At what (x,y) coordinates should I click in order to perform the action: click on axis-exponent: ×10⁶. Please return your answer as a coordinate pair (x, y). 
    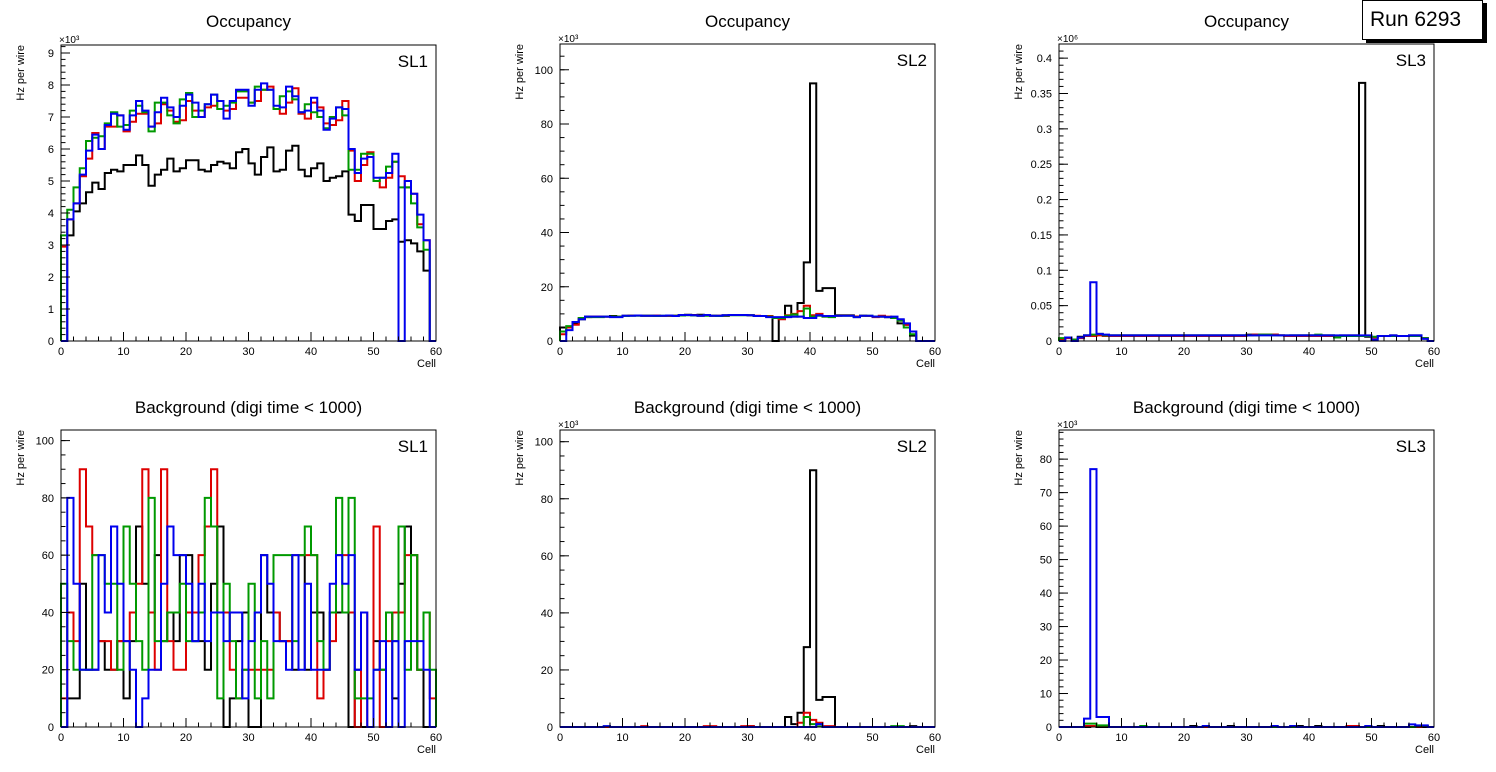
    Looking at the image, I should click on (1067, 39).